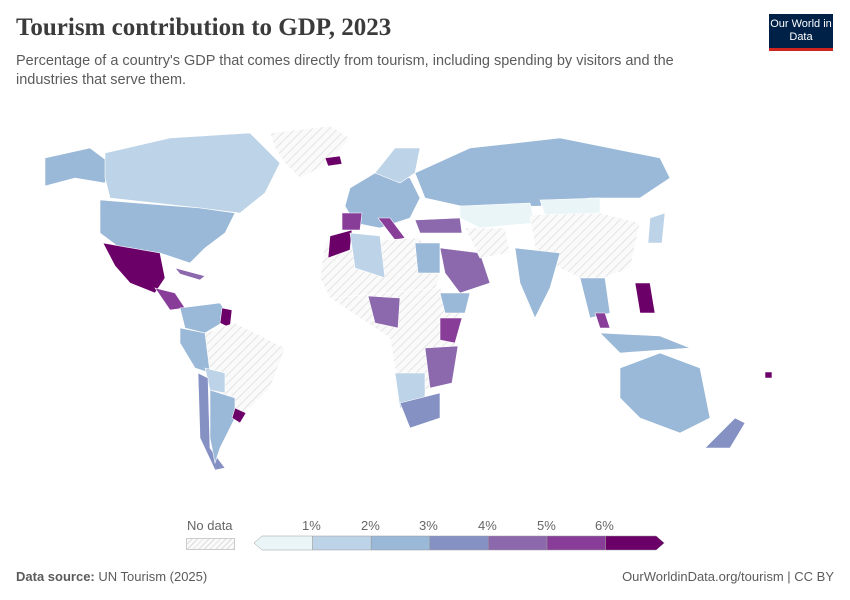 The image size is (850, 600). Describe the element at coordinates (546, 525) in the screenshot. I see `legend-tick: 5%` at that location.